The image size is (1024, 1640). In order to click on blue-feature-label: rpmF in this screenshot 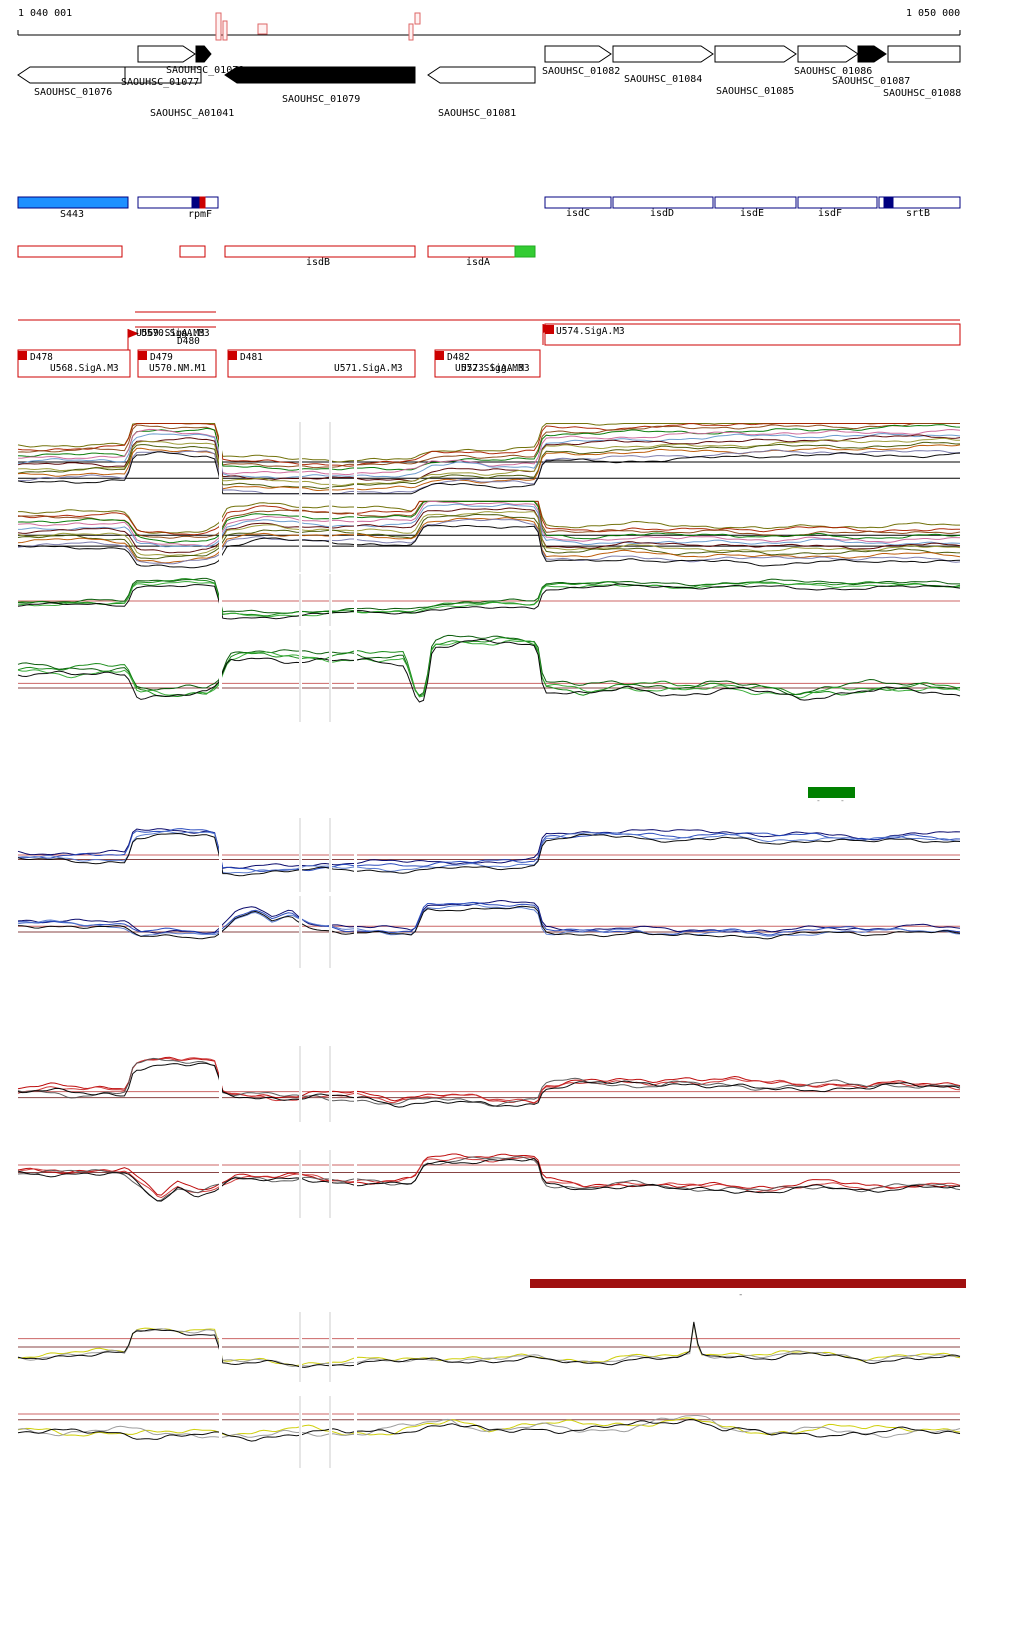, I will do `click(200, 214)`.